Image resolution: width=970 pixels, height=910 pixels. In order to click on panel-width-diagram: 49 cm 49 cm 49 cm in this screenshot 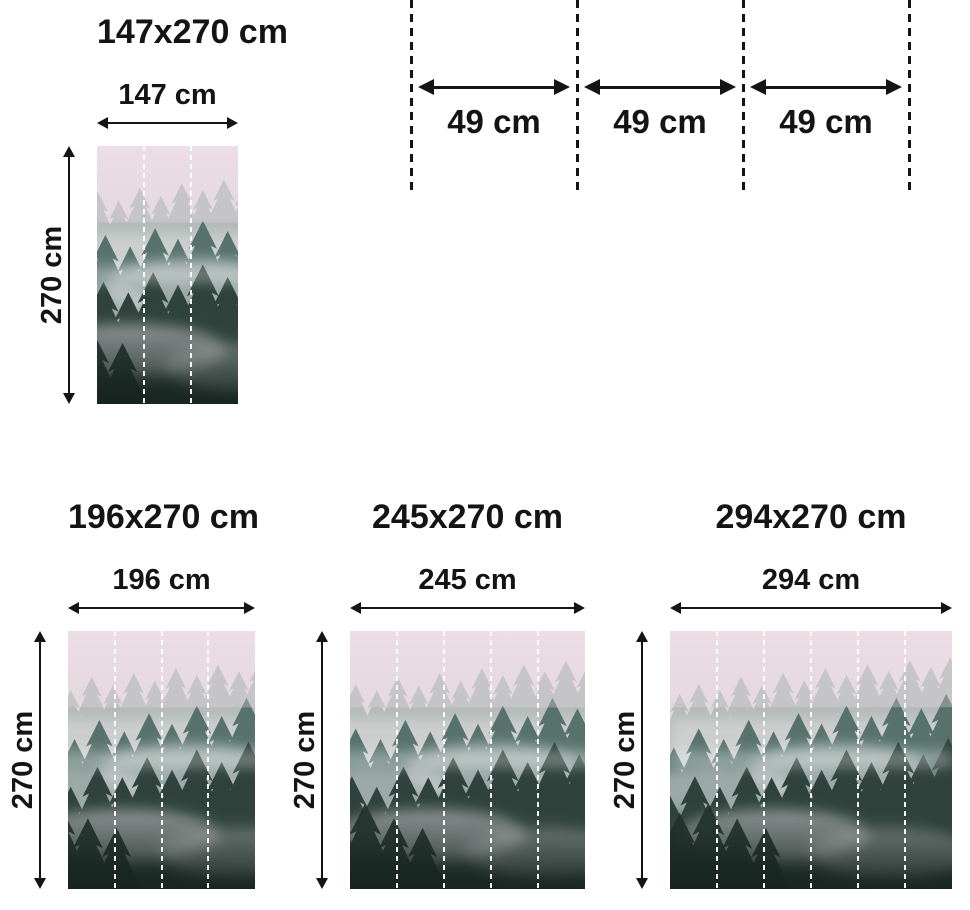, I will do `click(660, 96)`.